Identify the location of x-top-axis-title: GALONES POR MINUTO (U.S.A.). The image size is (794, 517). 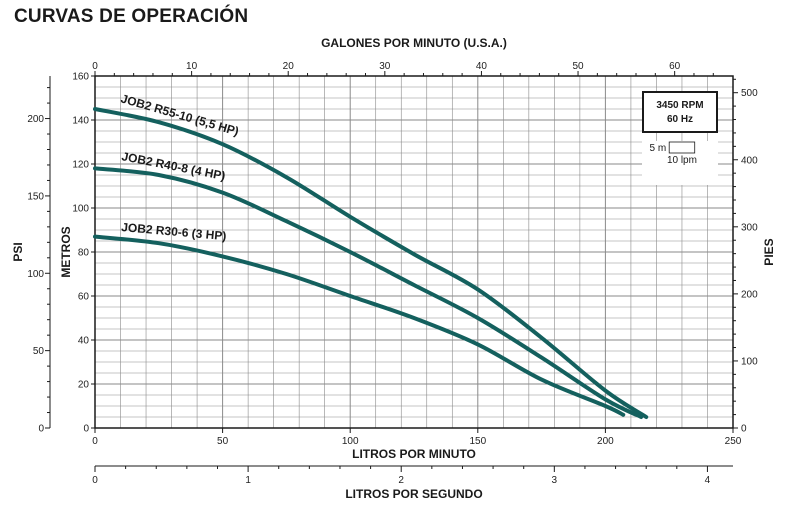
(414, 43).